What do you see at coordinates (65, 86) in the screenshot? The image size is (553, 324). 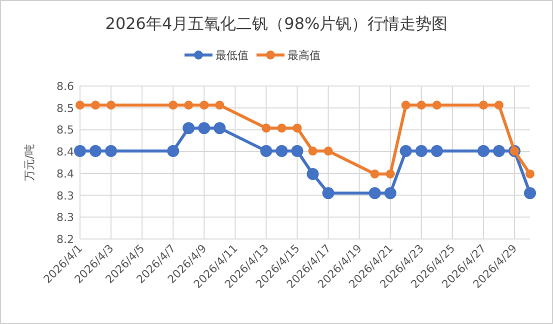 I see `y-tick-label: 8.6` at bounding box center [65, 86].